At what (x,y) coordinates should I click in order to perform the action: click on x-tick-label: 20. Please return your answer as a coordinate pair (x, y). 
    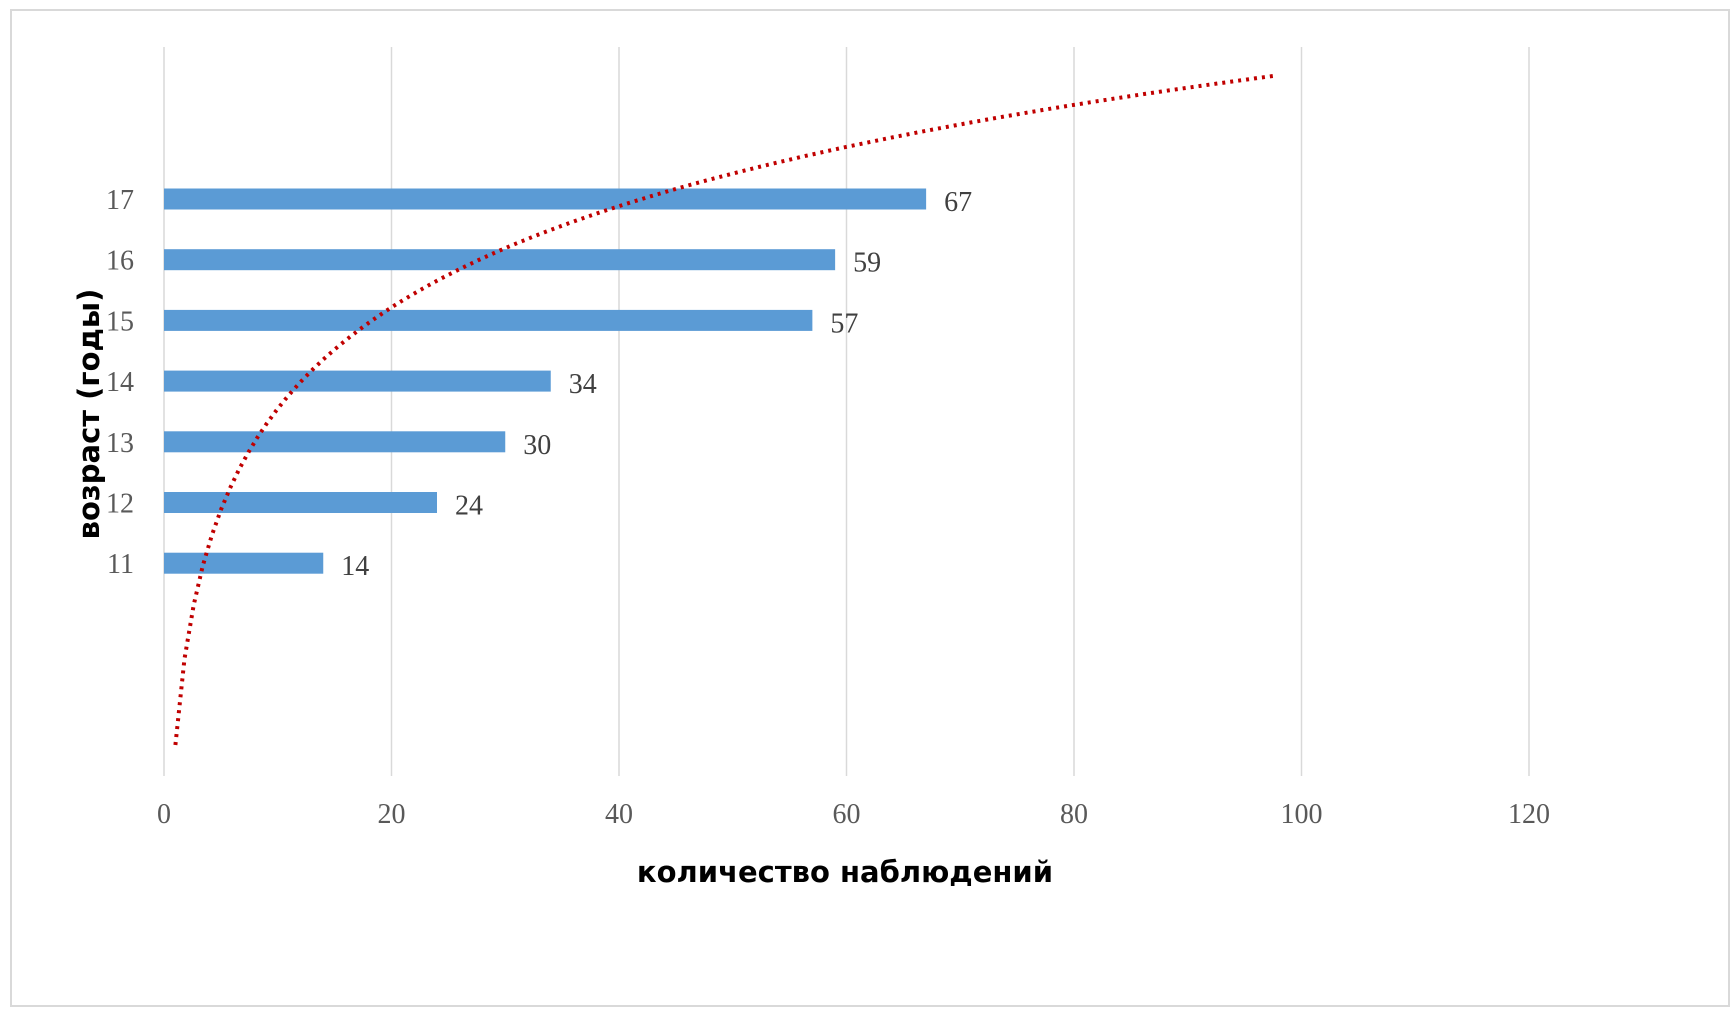
    Looking at the image, I should click on (392, 814).